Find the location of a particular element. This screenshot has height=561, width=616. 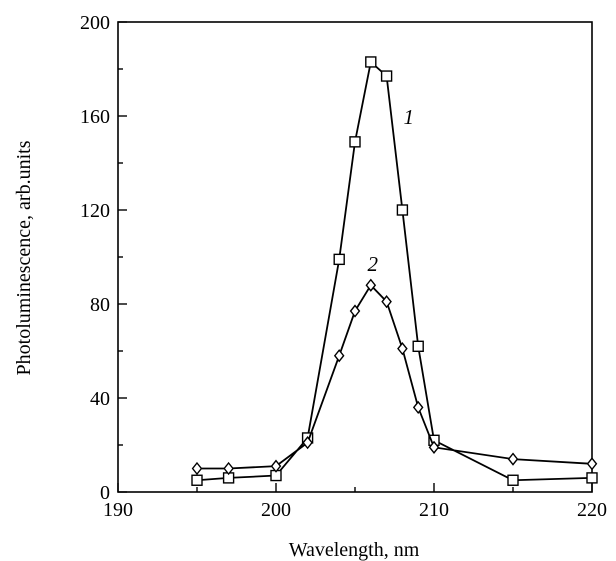

y-axis-label: Photoluminescence, arb.units is located at coordinates (24, 257).